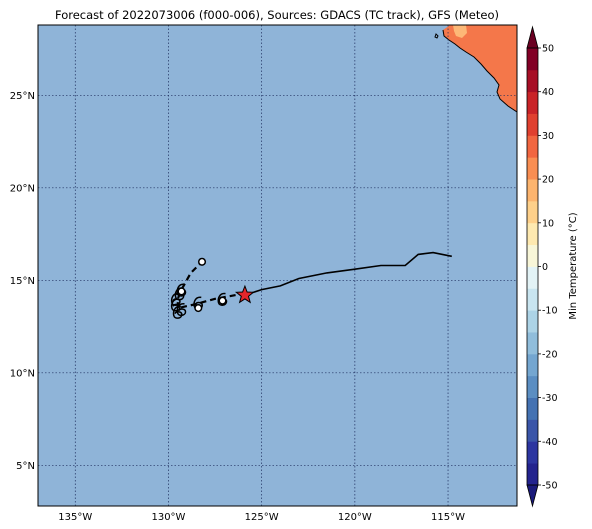  Describe the element at coordinates (479, 71) in the screenshot. I see `coastline` at that location.